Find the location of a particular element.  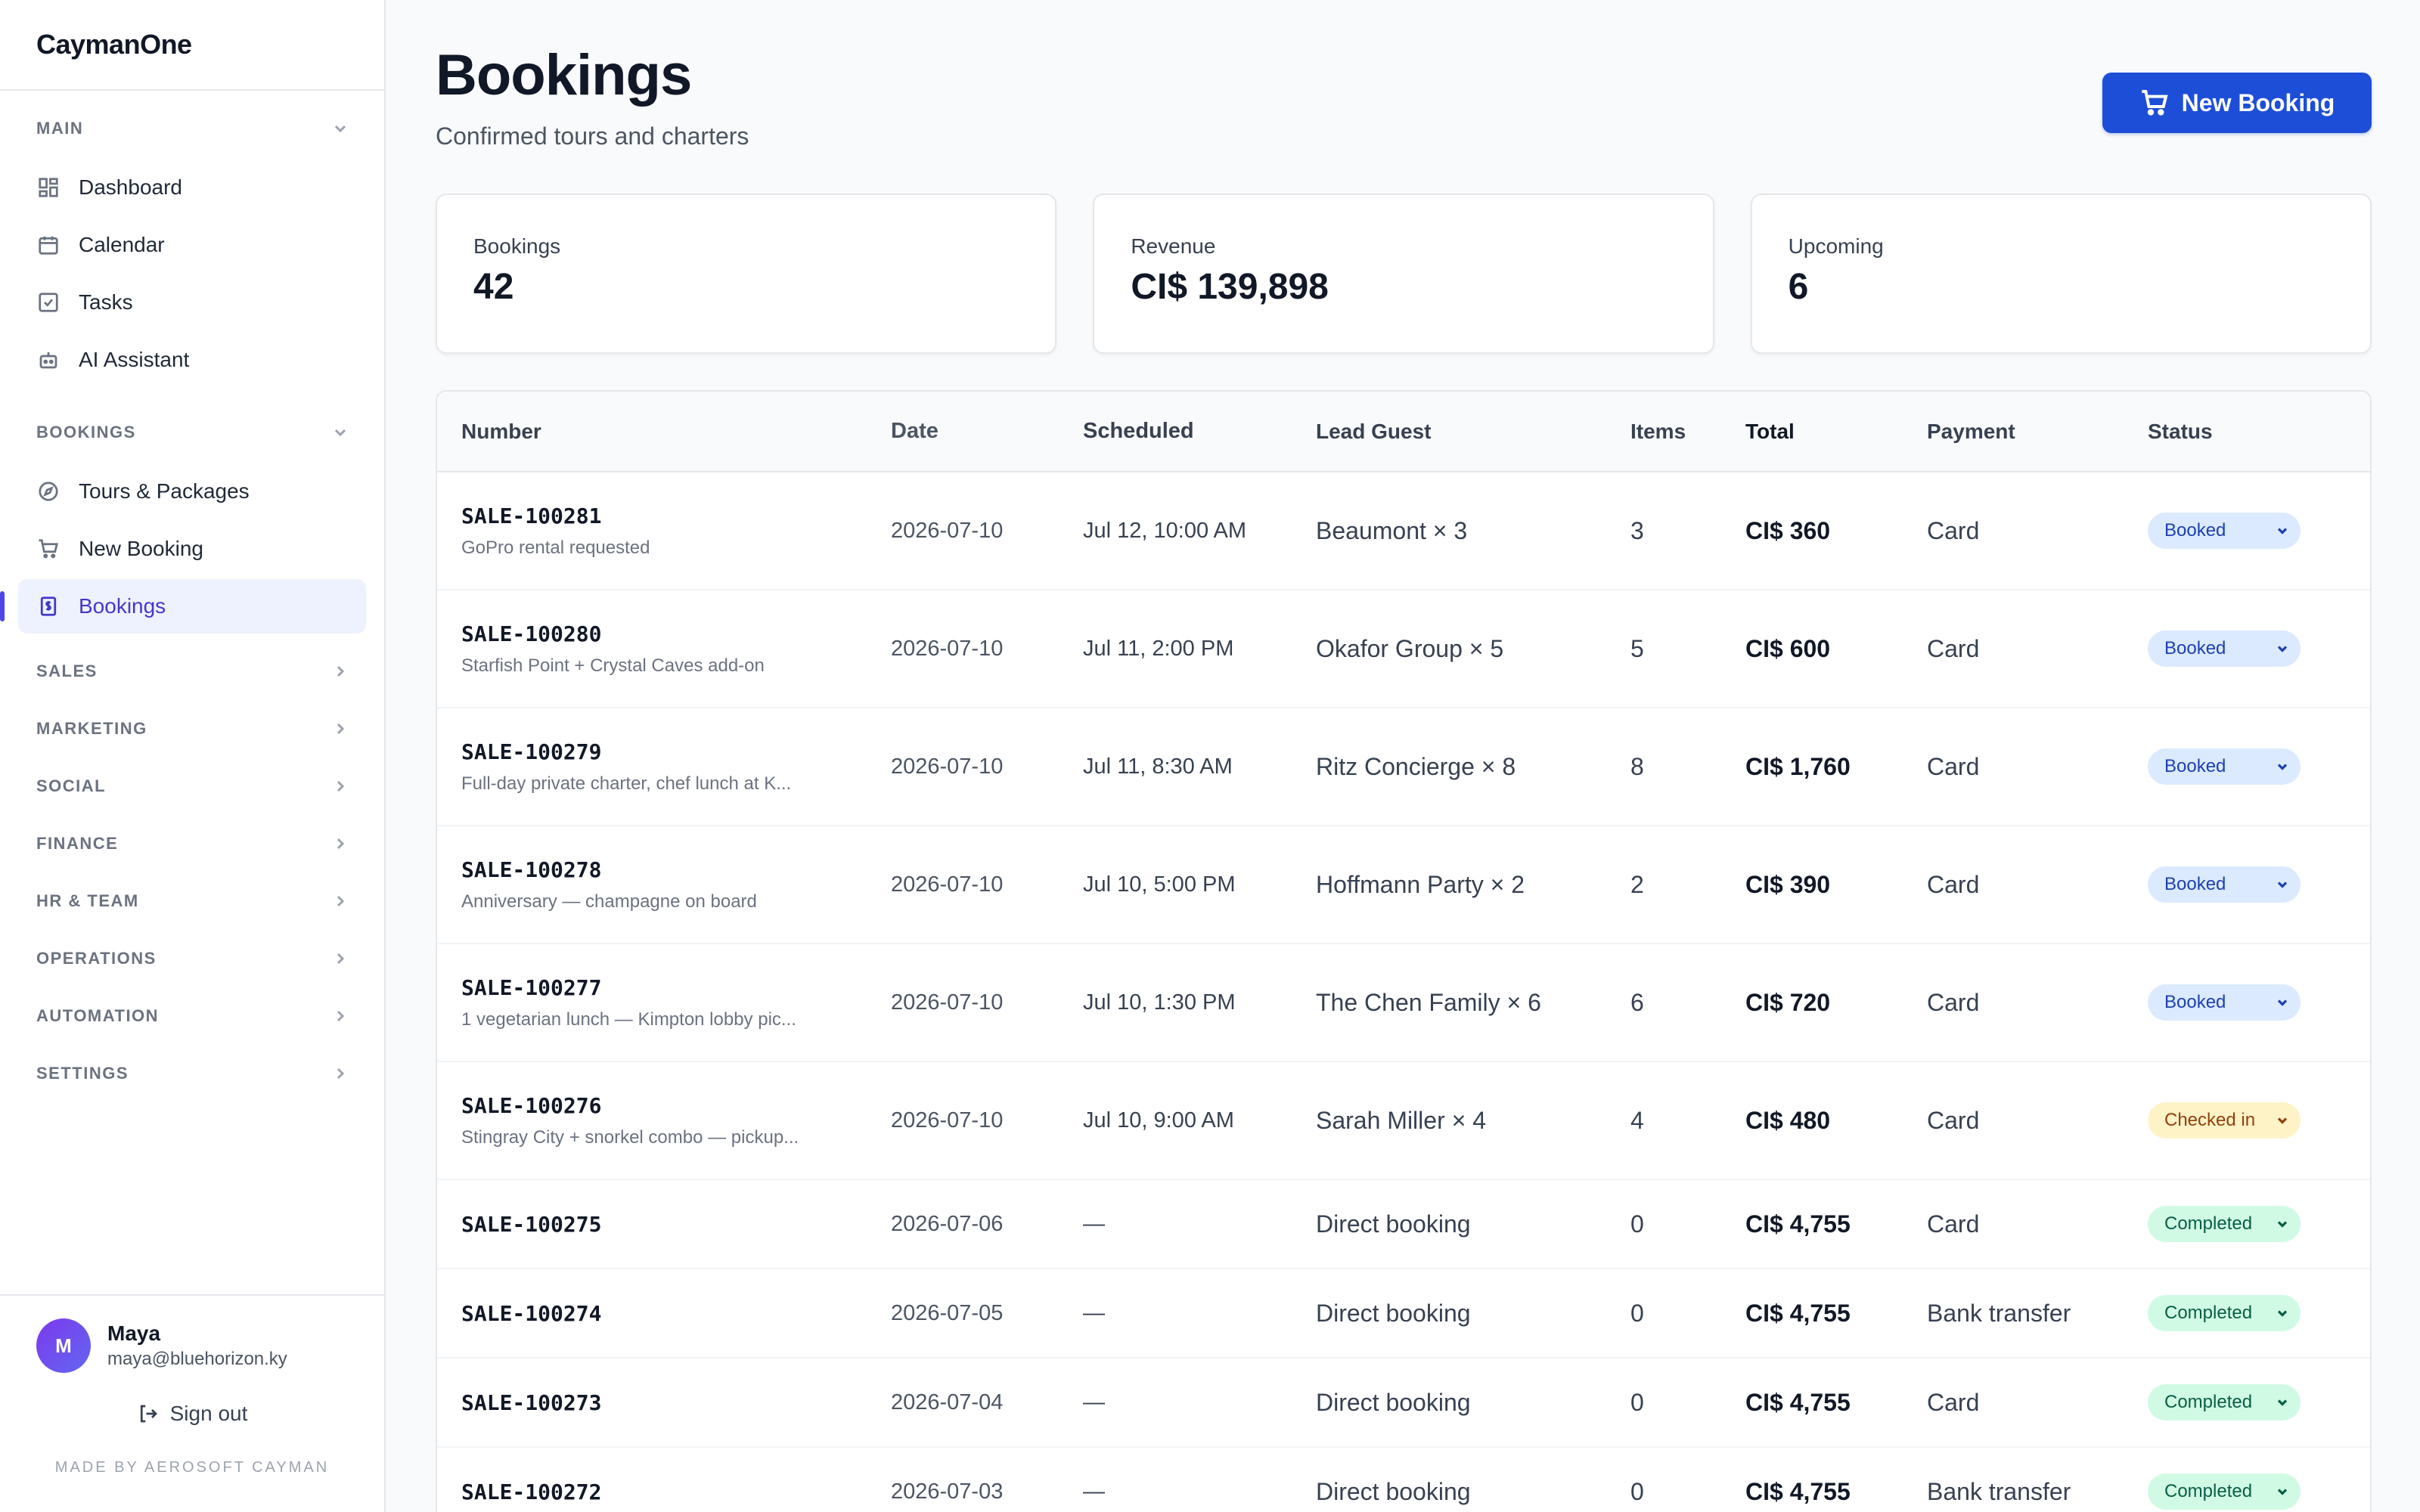

booking-number: SALE-100280 is located at coordinates (531, 633).